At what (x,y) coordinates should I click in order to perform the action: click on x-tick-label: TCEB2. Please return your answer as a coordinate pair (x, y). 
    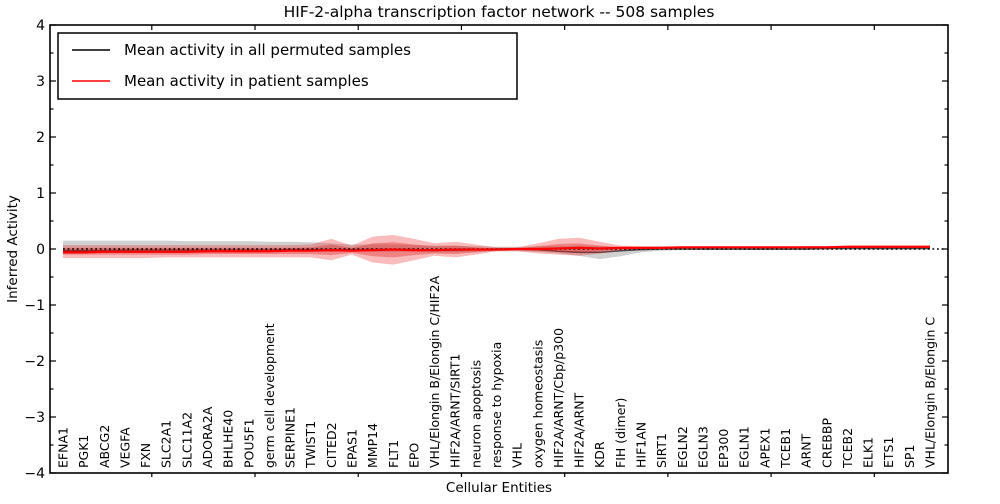
    Looking at the image, I should click on (847, 448).